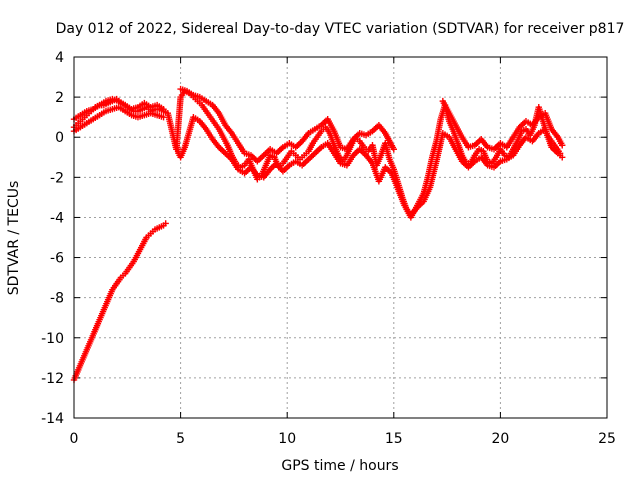 The width and height of the screenshot is (640, 480). What do you see at coordinates (74, 439) in the screenshot?
I see `x-tick-label: 0` at bounding box center [74, 439].